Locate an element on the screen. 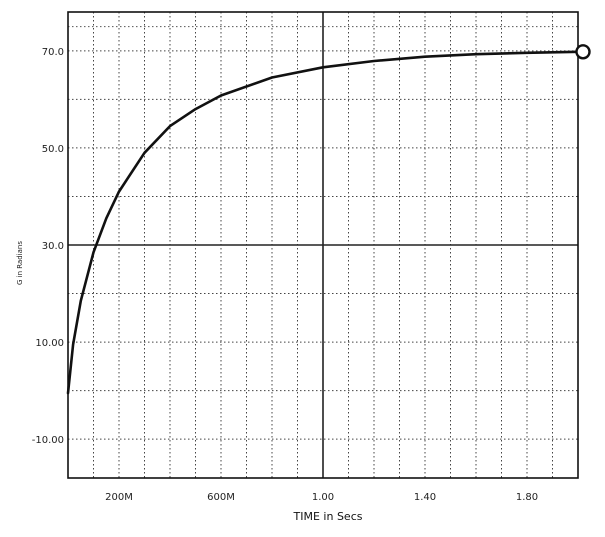  end-marker is located at coordinates (583, 52).